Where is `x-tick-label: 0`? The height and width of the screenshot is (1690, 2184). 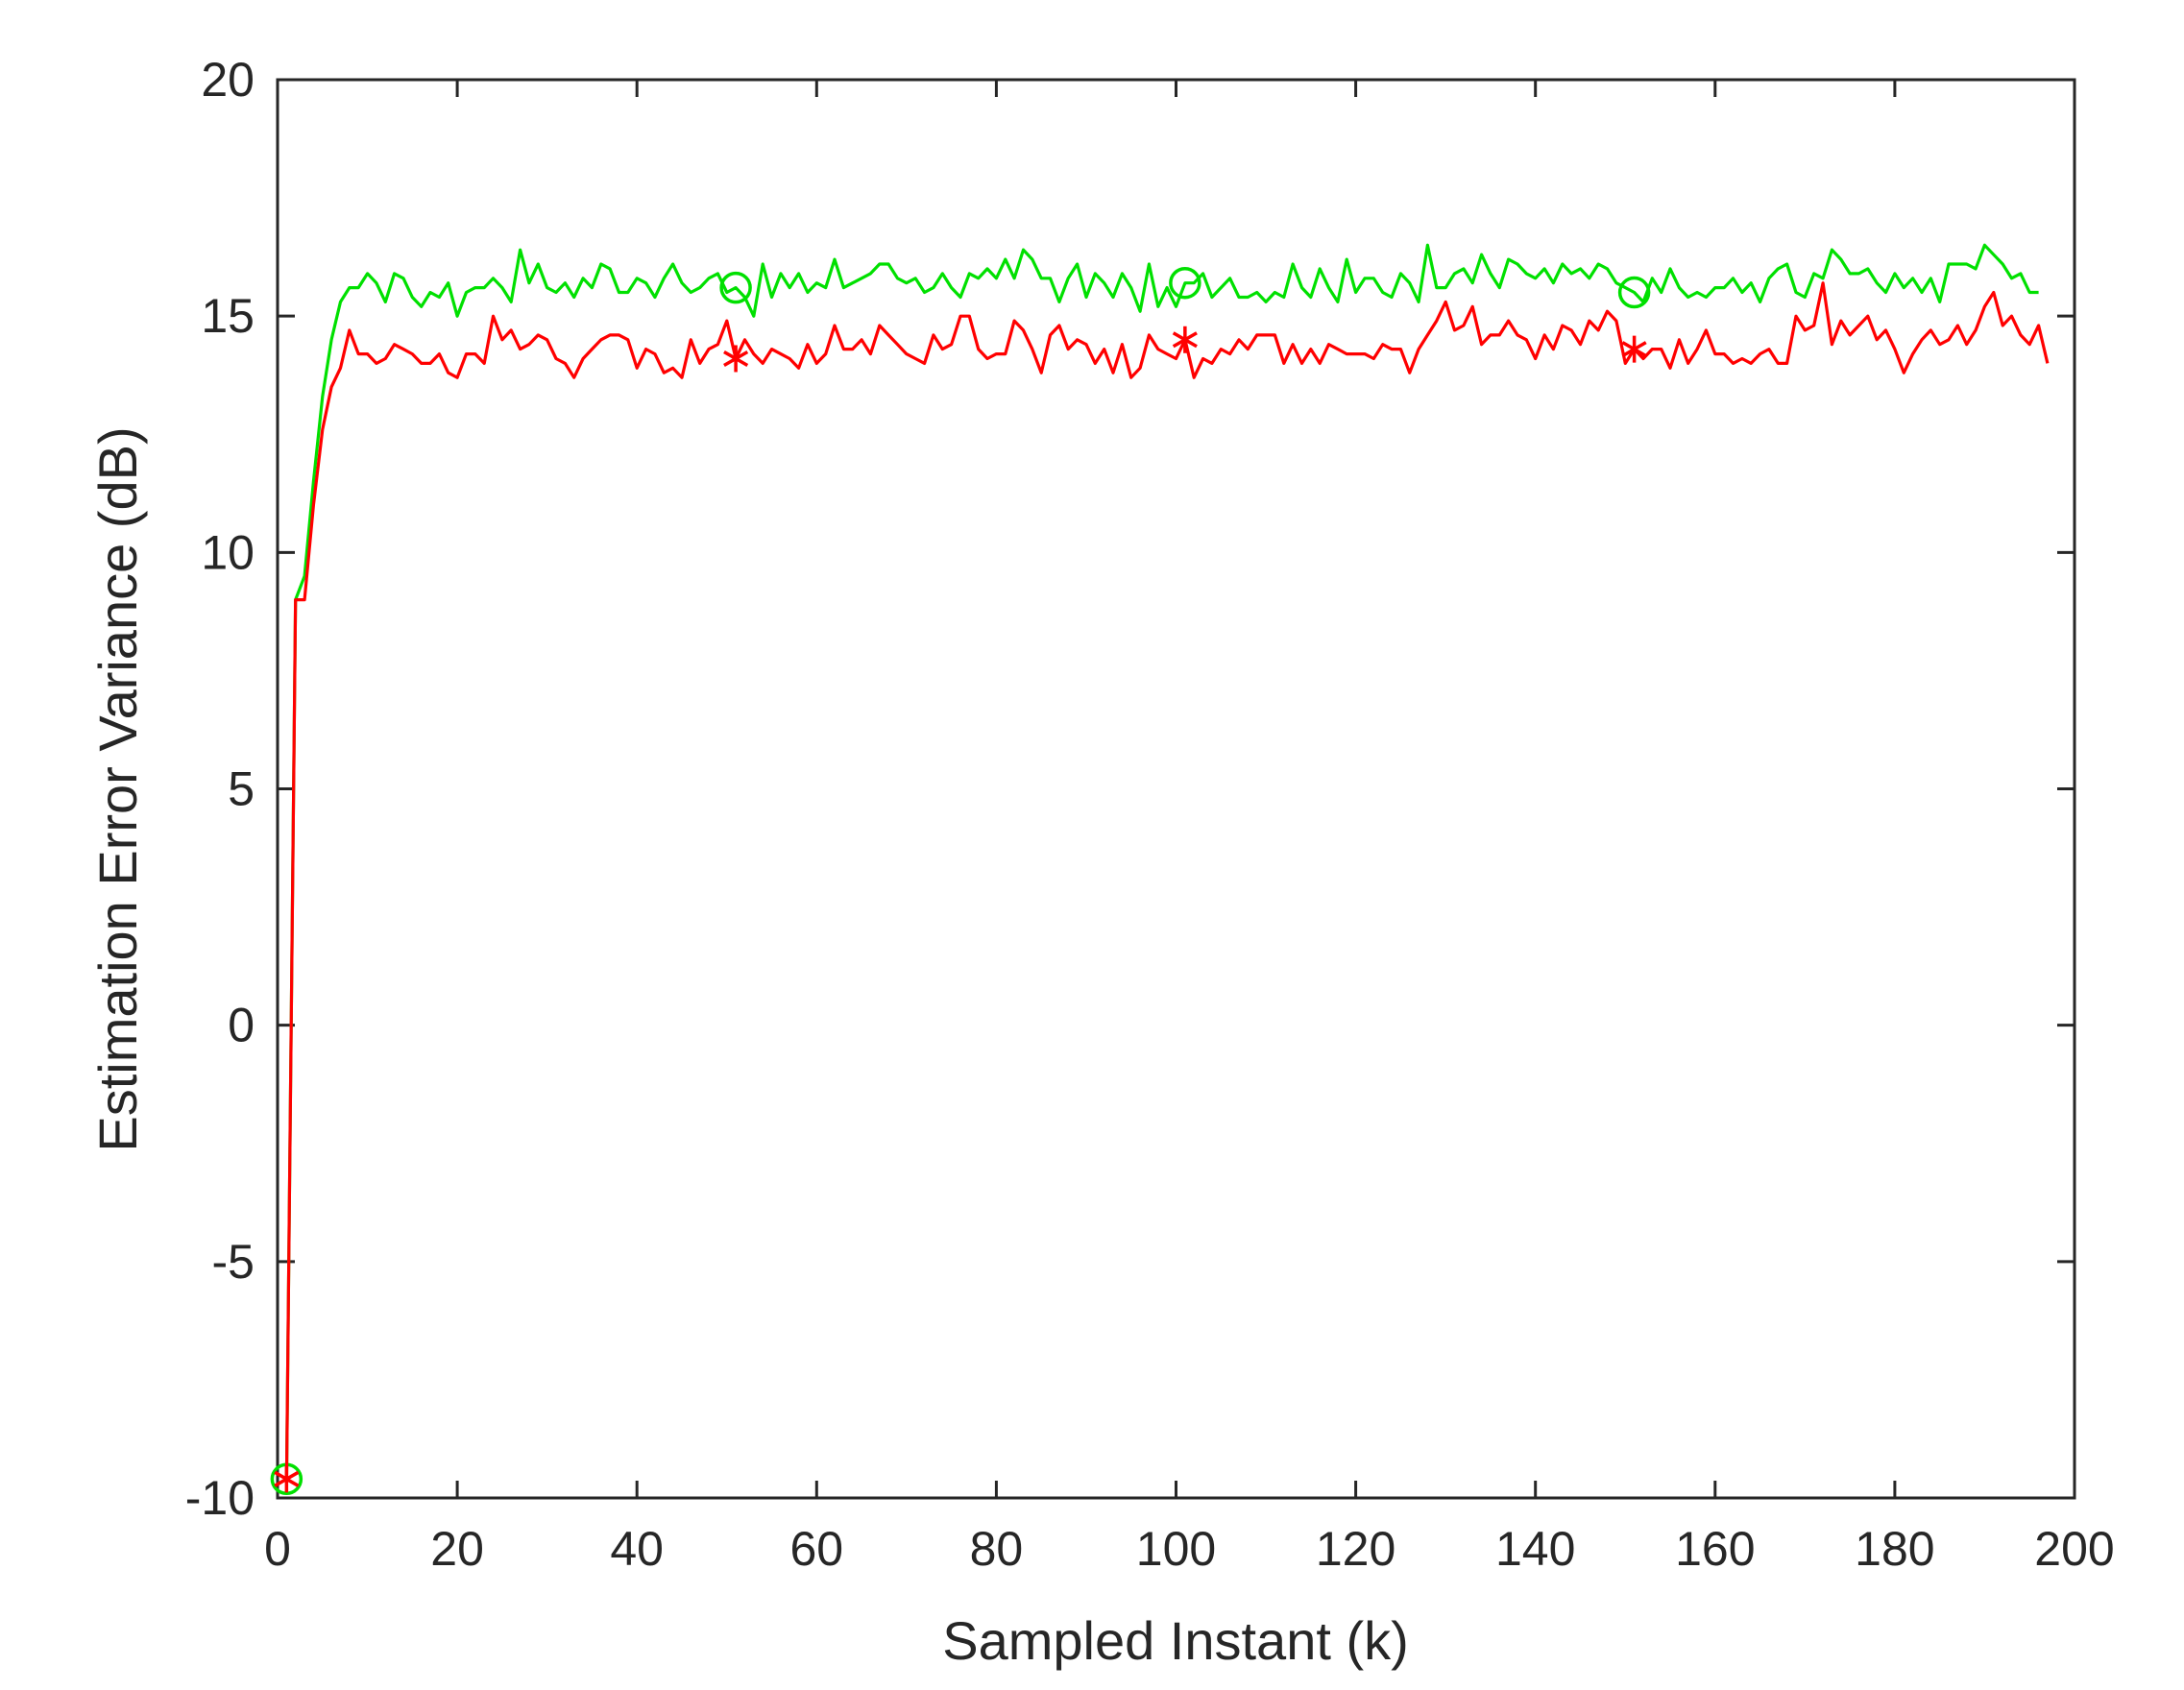 x-tick-label: 0 is located at coordinates (277, 1549).